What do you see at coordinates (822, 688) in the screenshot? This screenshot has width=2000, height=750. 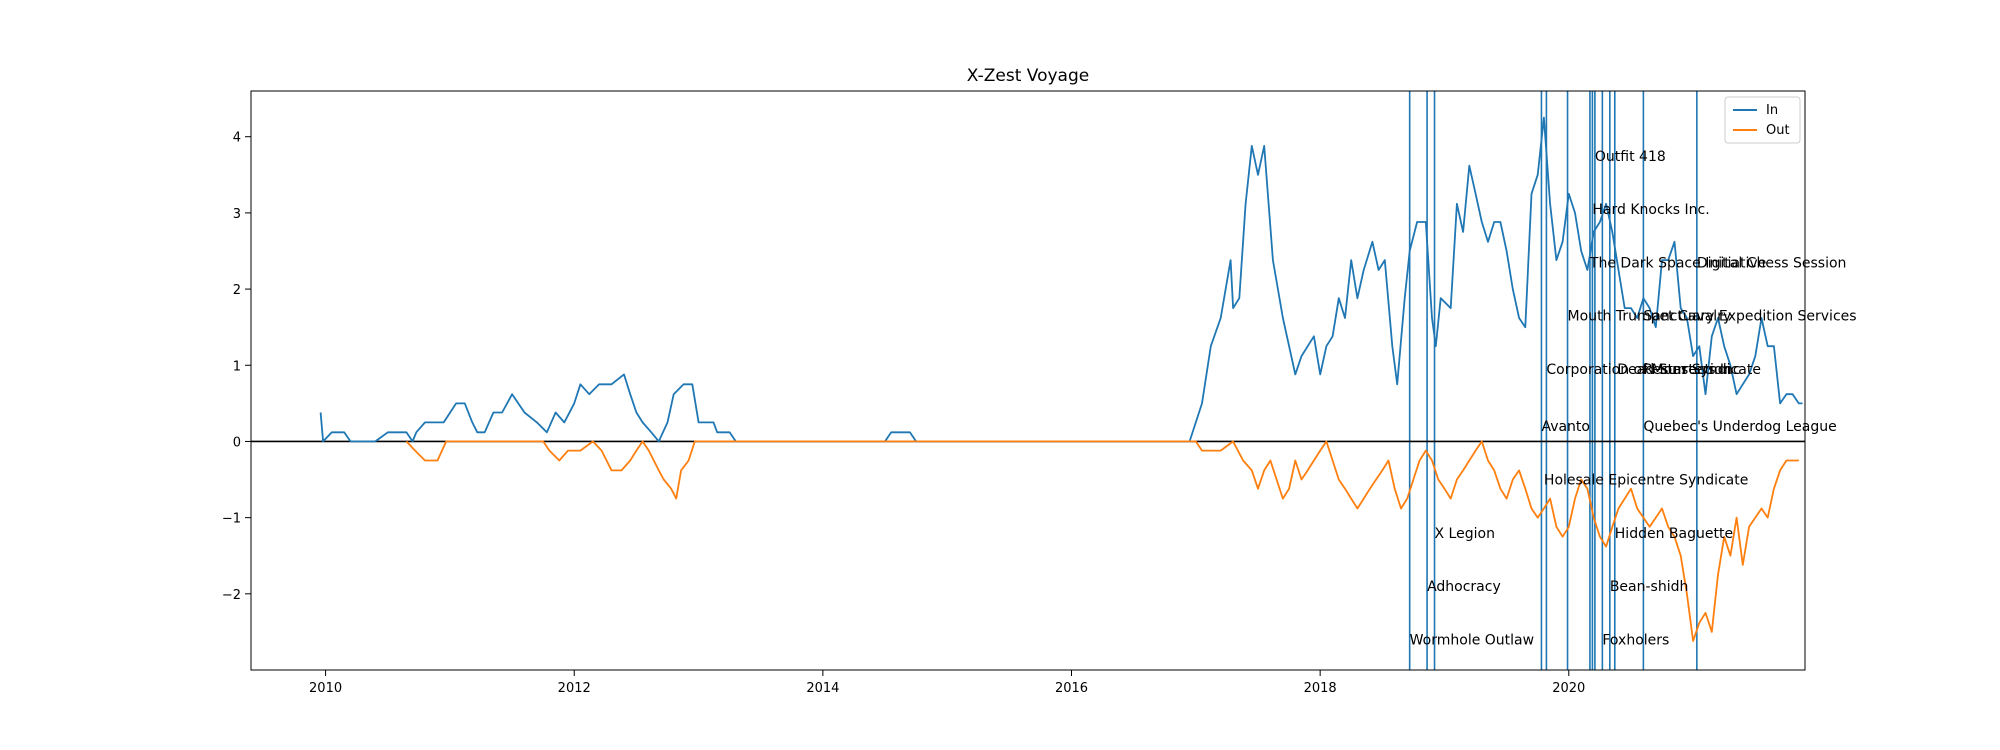 I see `x-tick-label-2: 2014` at bounding box center [822, 688].